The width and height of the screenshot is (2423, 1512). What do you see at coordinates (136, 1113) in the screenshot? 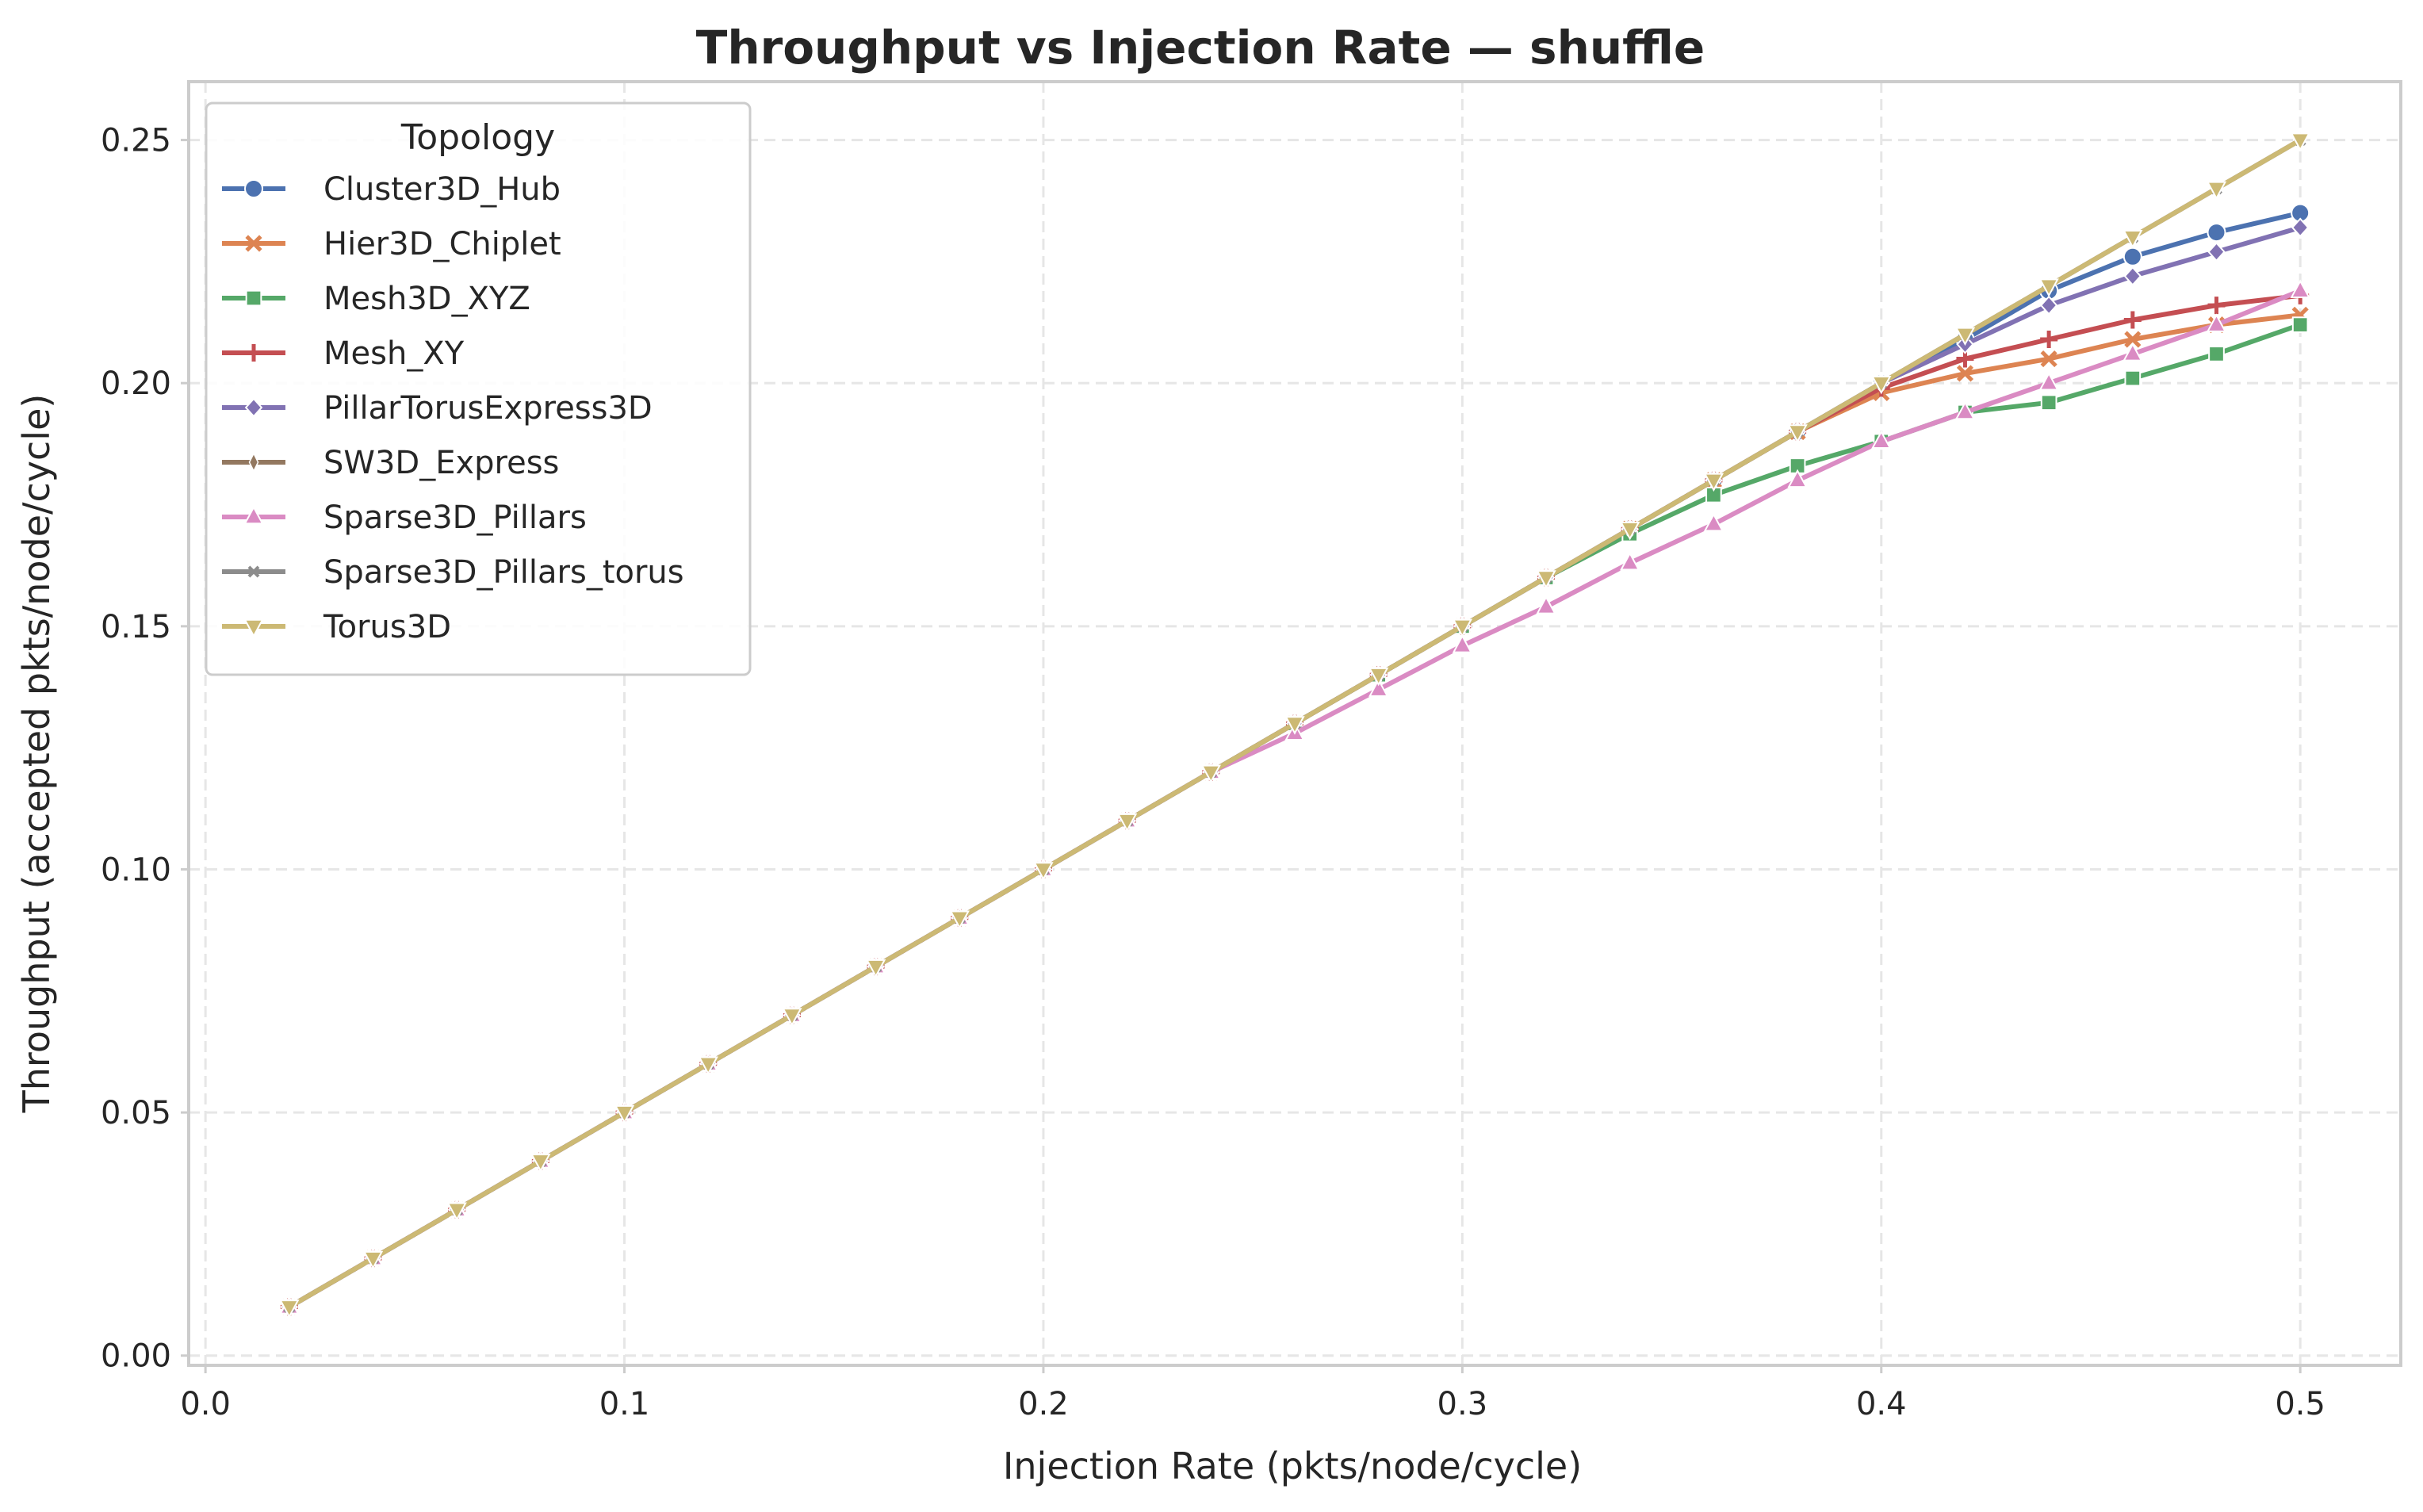
I see `y-tick-label: 0.05` at bounding box center [136, 1113].